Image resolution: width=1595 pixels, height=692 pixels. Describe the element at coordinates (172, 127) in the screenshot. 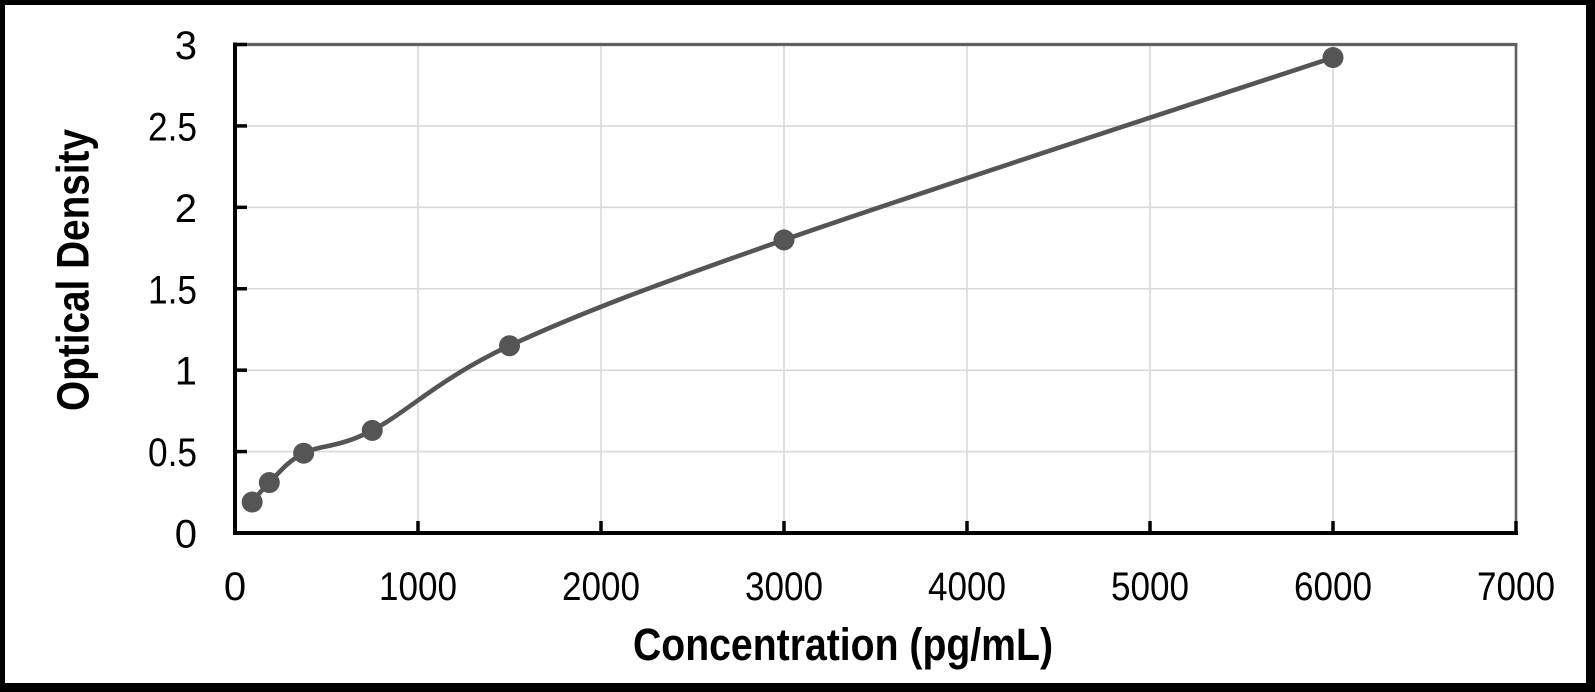

I see `y-tick-label: 2.5` at that location.